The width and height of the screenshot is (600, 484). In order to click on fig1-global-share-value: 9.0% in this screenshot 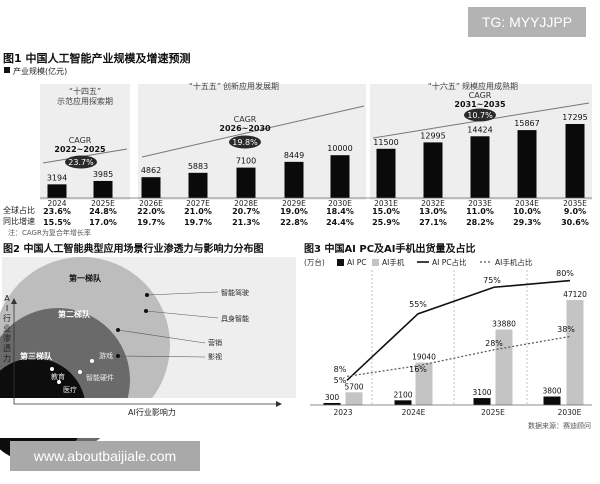, I will do `click(575, 211)`.